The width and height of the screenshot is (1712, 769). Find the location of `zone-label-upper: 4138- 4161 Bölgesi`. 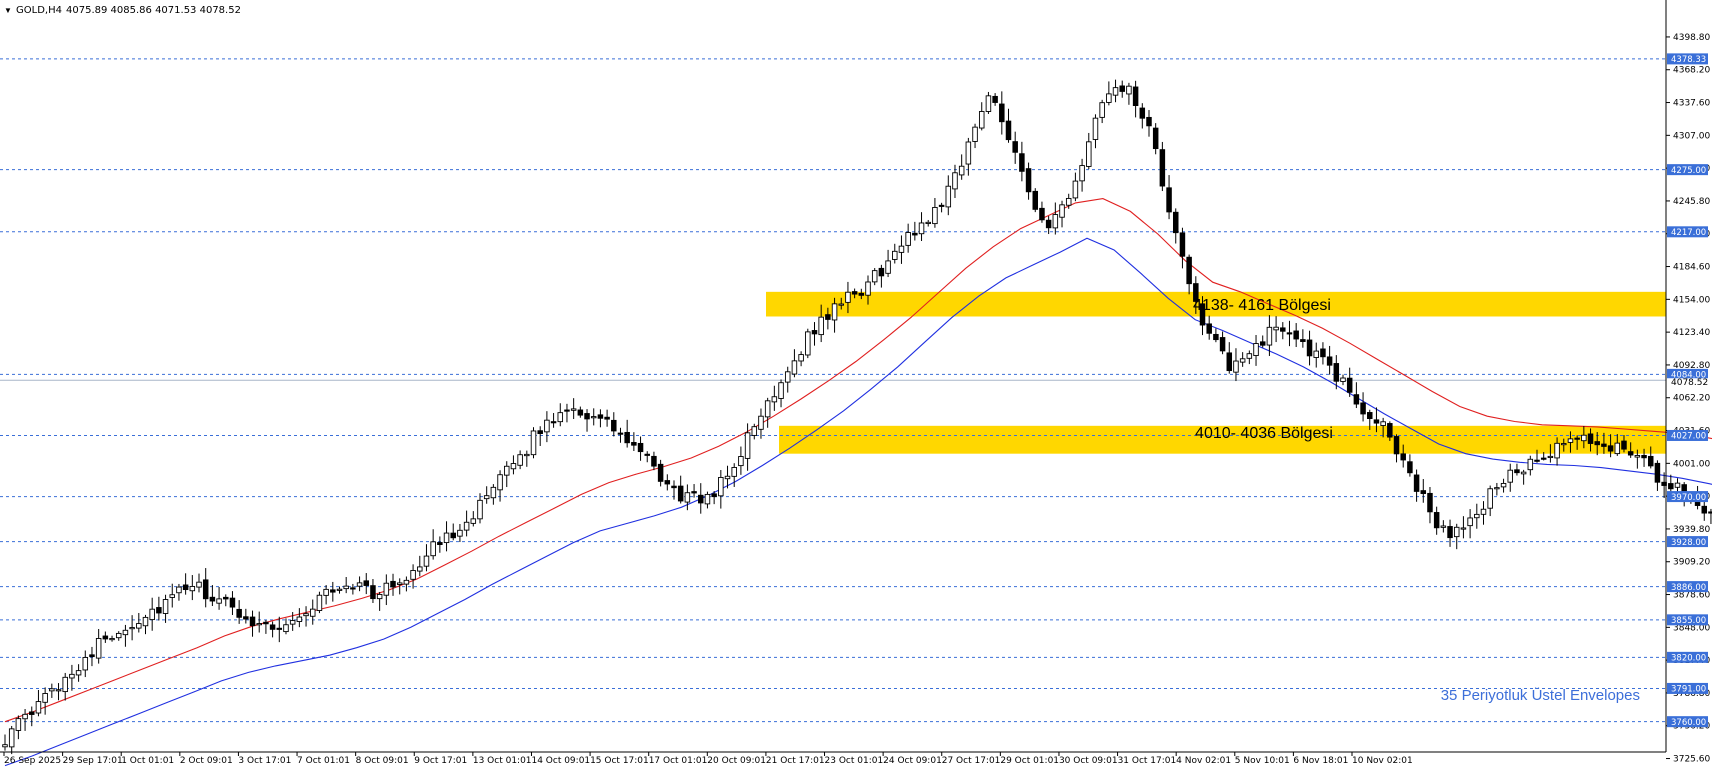

zone-label-upper: 4138- 4161 Bölgesi is located at coordinates (1262, 305).